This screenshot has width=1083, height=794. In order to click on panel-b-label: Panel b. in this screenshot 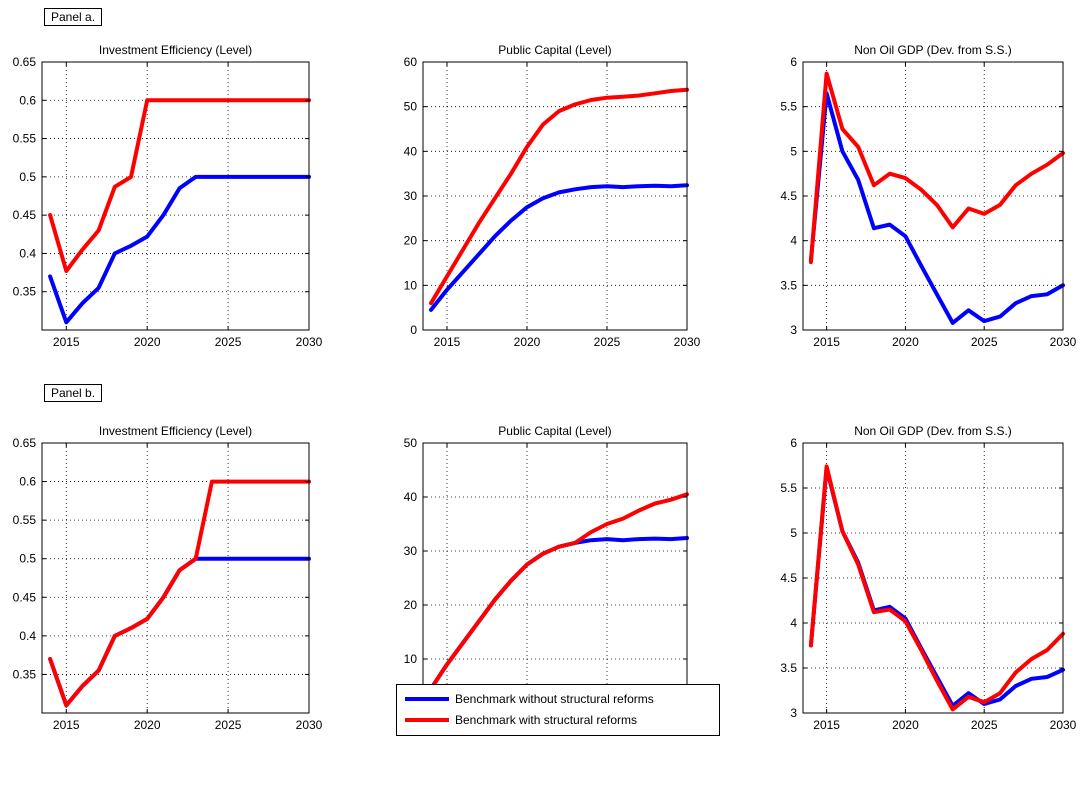, I will do `click(73, 393)`.